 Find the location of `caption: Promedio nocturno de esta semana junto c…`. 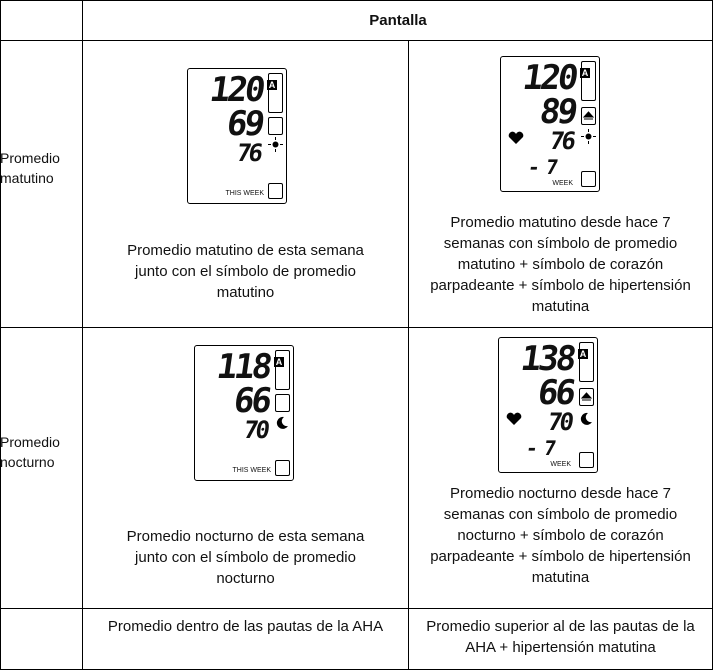

caption: Promedio nocturno de esta semana junto c… is located at coordinates (245, 557).